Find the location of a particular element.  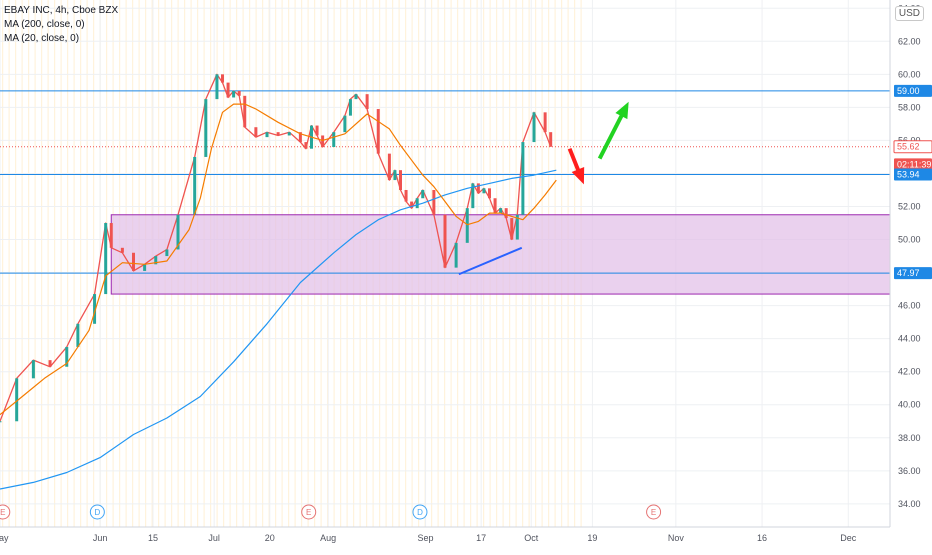

price-label: 47.97 is located at coordinates (908, 273).